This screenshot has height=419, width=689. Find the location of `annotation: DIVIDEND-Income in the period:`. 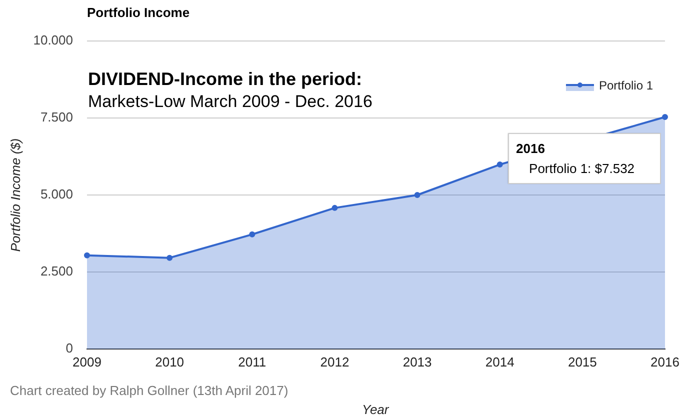

annotation: DIVIDEND-Income in the period: is located at coordinates (225, 79).